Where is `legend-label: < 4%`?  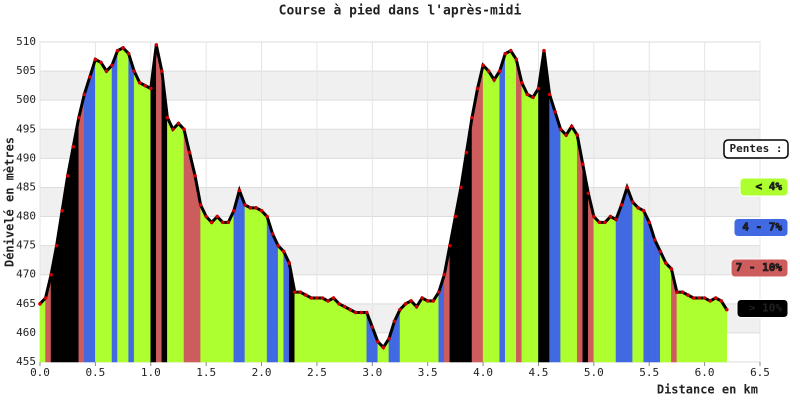 legend-label: < 4% is located at coordinates (769, 186).